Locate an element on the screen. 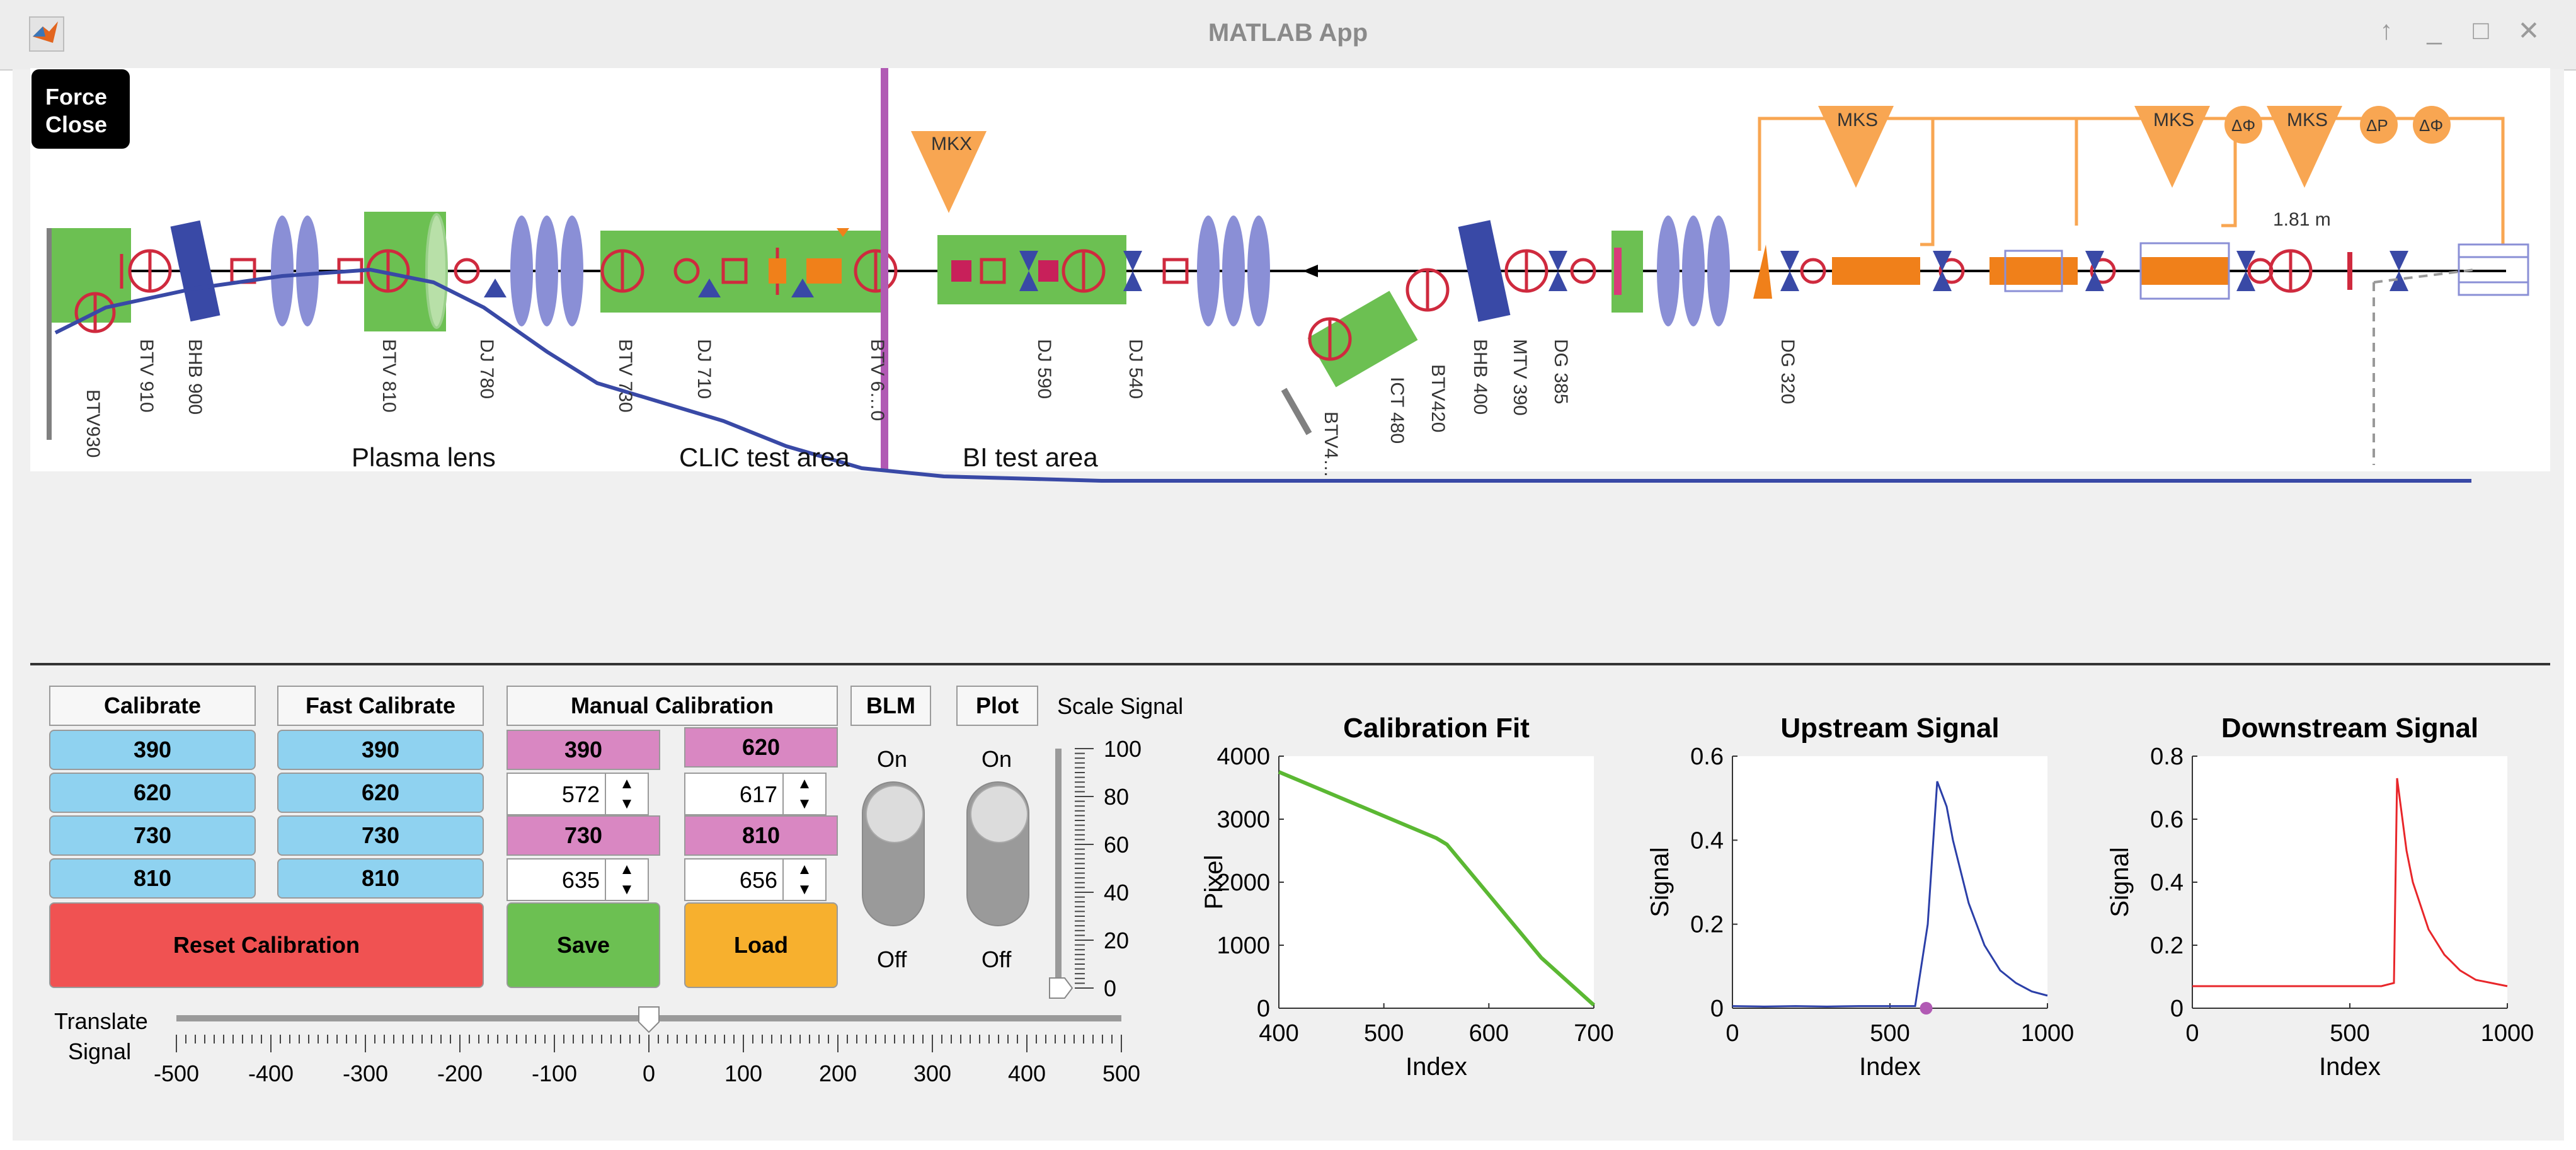 Image resolution: width=2576 pixels, height=1150 pixels. close-icon: ✕ is located at coordinates (2528, 30).